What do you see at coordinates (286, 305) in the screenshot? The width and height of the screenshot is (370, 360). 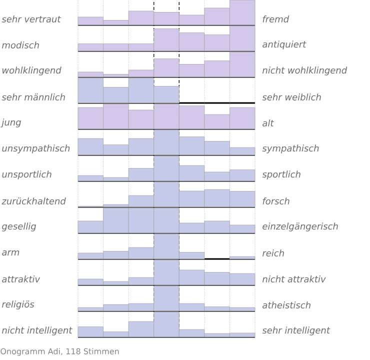 I see `y2-axis-title: atheistisch` at bounding box center [286, 305].